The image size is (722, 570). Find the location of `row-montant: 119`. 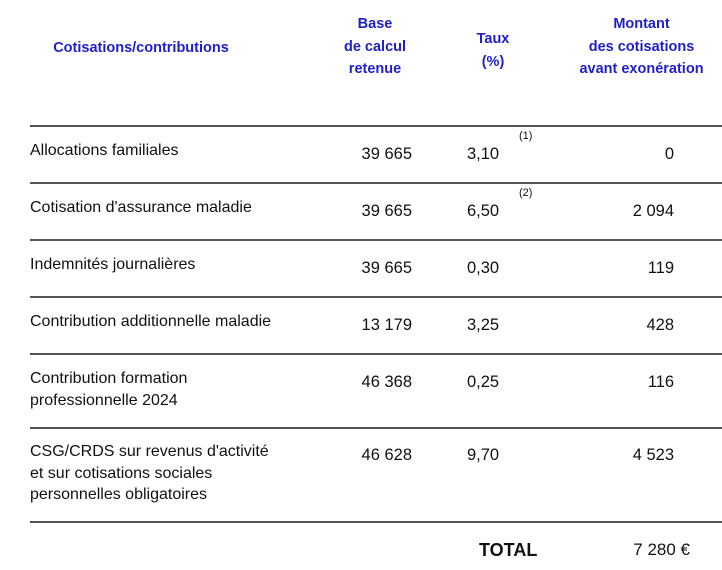

row-montant: 119 is located at coordinates (660, 268).